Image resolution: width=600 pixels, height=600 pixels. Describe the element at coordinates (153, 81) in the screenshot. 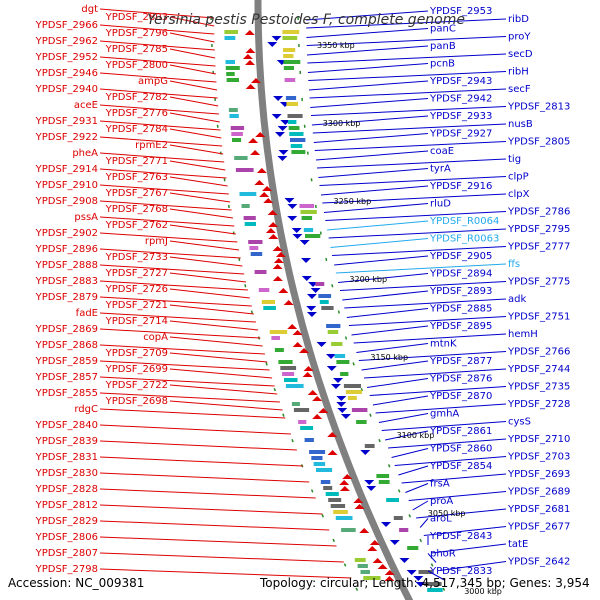

I see `gene-label-minus: ampG` at that location.